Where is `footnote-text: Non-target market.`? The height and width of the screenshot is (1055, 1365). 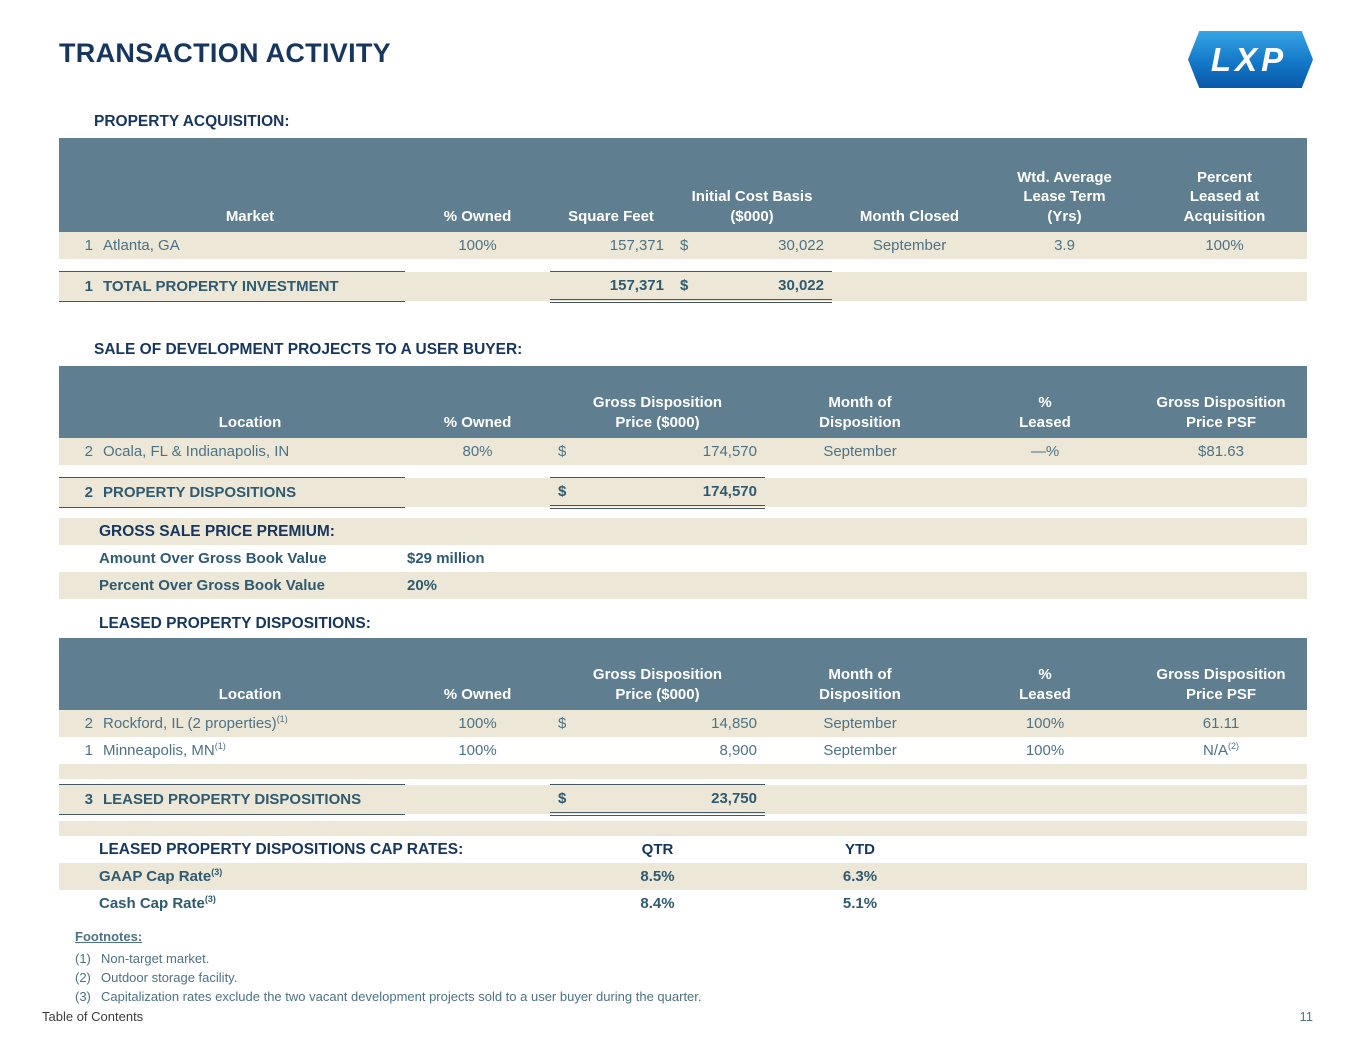
footnote-text: Non-target market. is located at coordinates (155, 958).